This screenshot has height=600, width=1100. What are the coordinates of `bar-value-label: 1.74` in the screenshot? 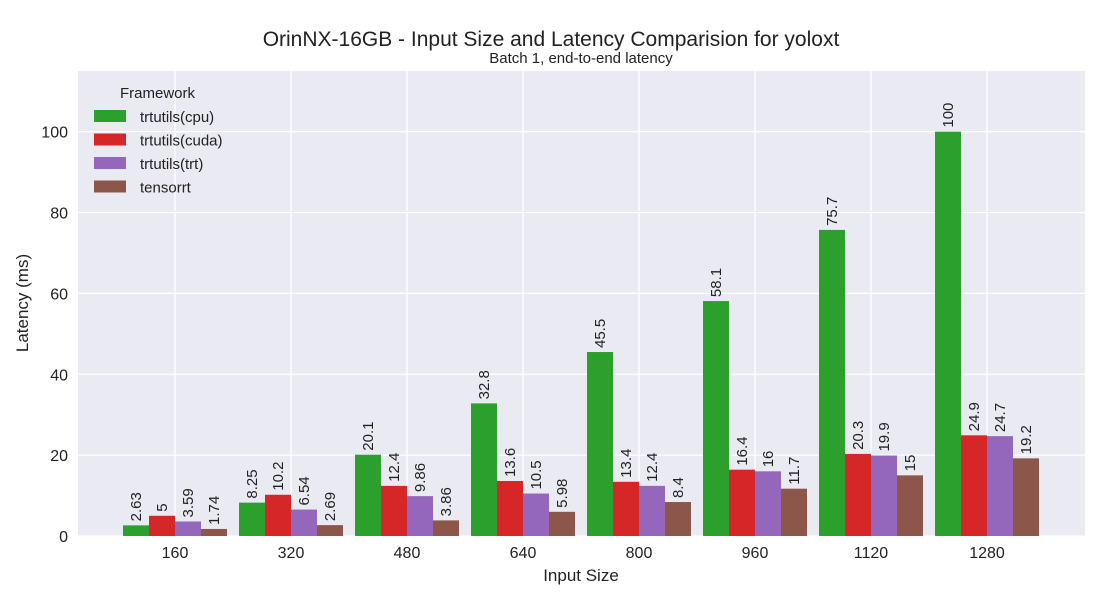 It's located at (214, 510).